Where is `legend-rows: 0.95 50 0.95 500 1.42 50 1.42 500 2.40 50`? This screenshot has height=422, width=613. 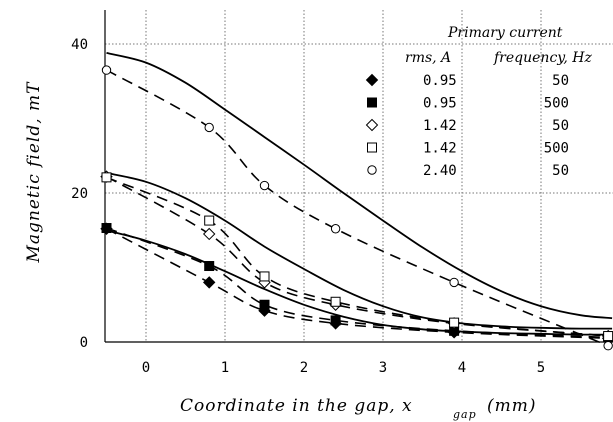 legend-rows: 0.95 50 0.95 500 1.42 50 1.42 500 2.40 50 is located at coordinates (467, 126).